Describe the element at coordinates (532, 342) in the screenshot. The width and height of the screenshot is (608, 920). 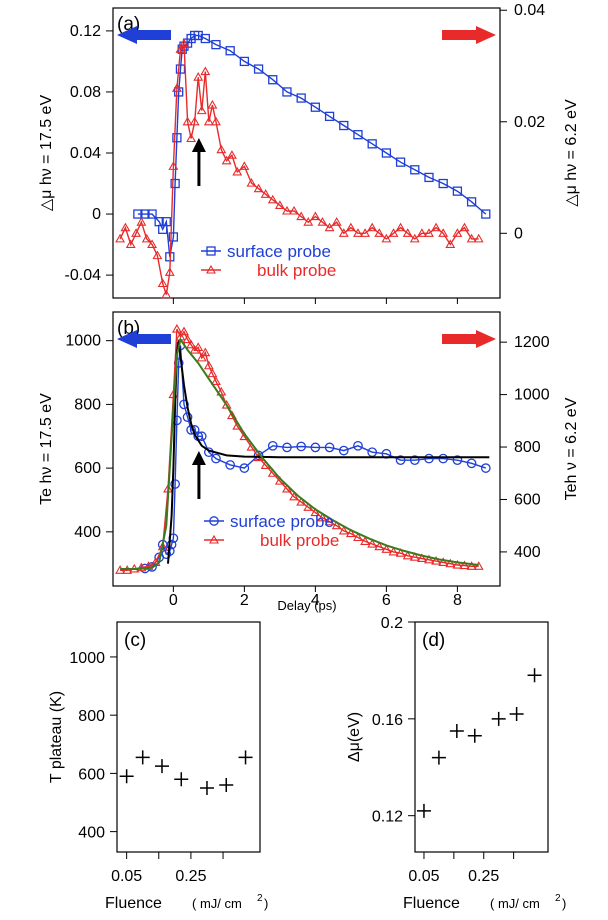
I see `y2-tick-label: 1200` at that location.